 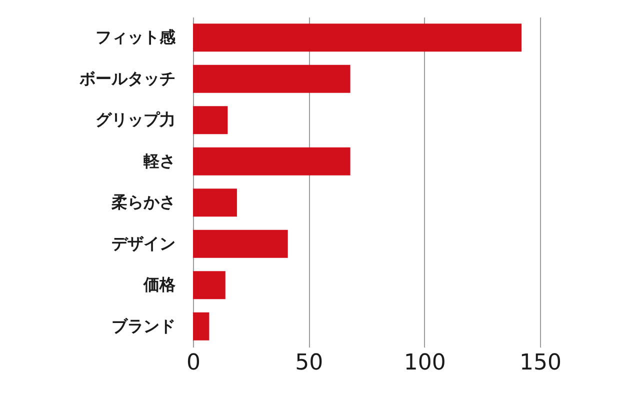 I want to click on y-tick-label: デザイン, so click(x=144, y=243).